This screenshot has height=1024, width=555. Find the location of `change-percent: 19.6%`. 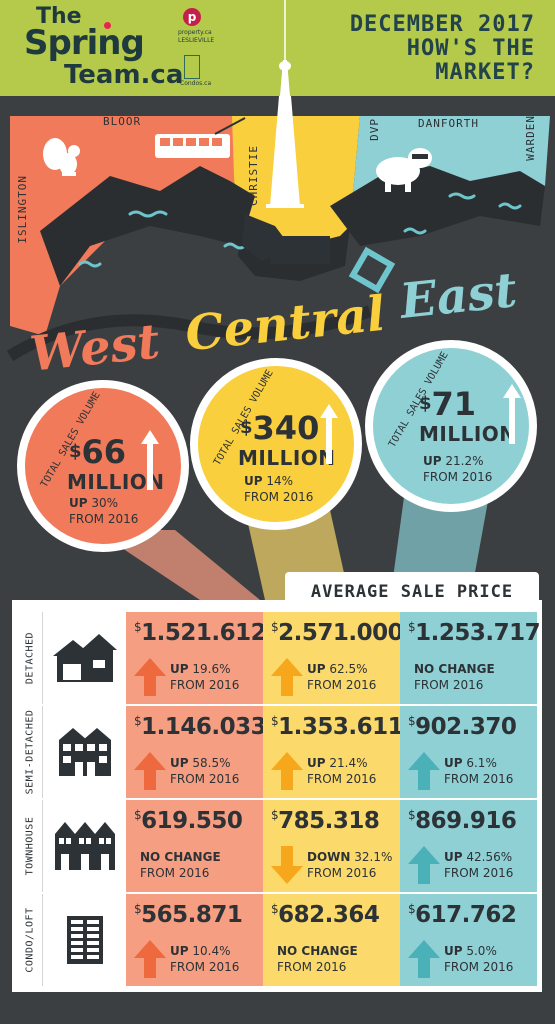

change-percent: 19.6% is located at coordinates (209, 669).